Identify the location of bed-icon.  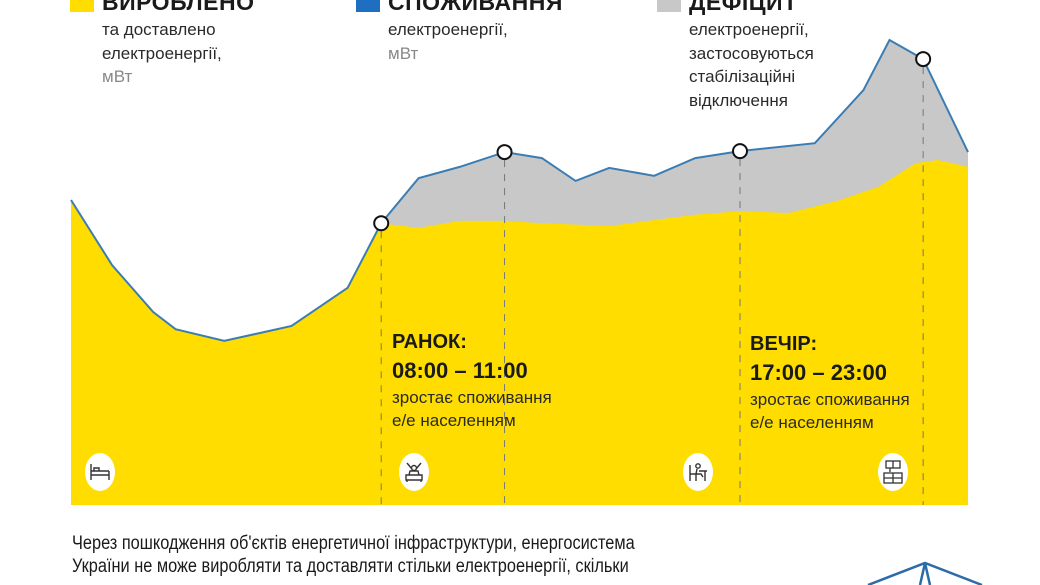
(100, 472).